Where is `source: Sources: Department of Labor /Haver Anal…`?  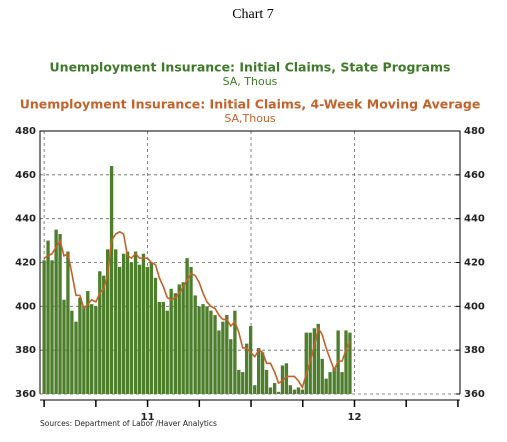 source: Sources: Department of Labor /Haver Anal… is located at coordinates (128, 423).